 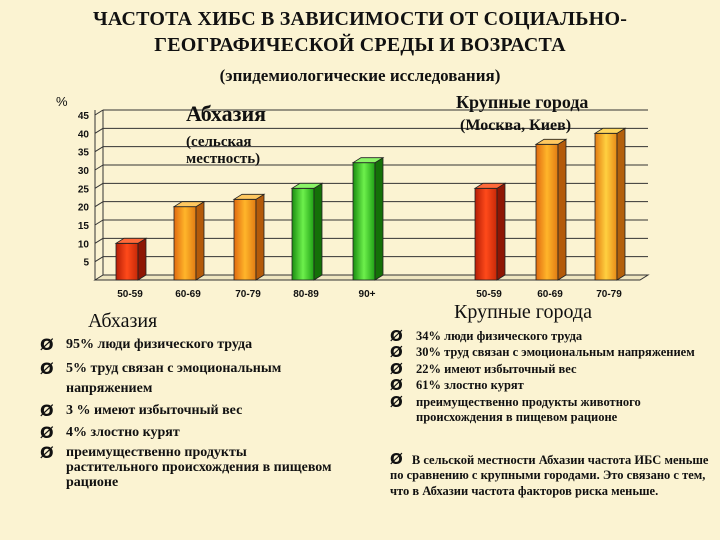 I want to click on bar-60-69-g1, so click(x=547, y=212).